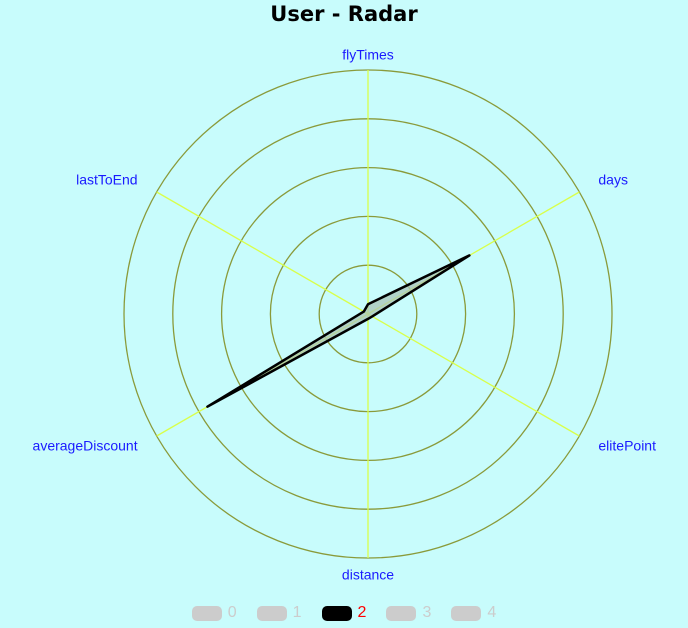  Describe the element at coordinates (297, 612) in the screenshot. I see `legend-label: 1` at that location.